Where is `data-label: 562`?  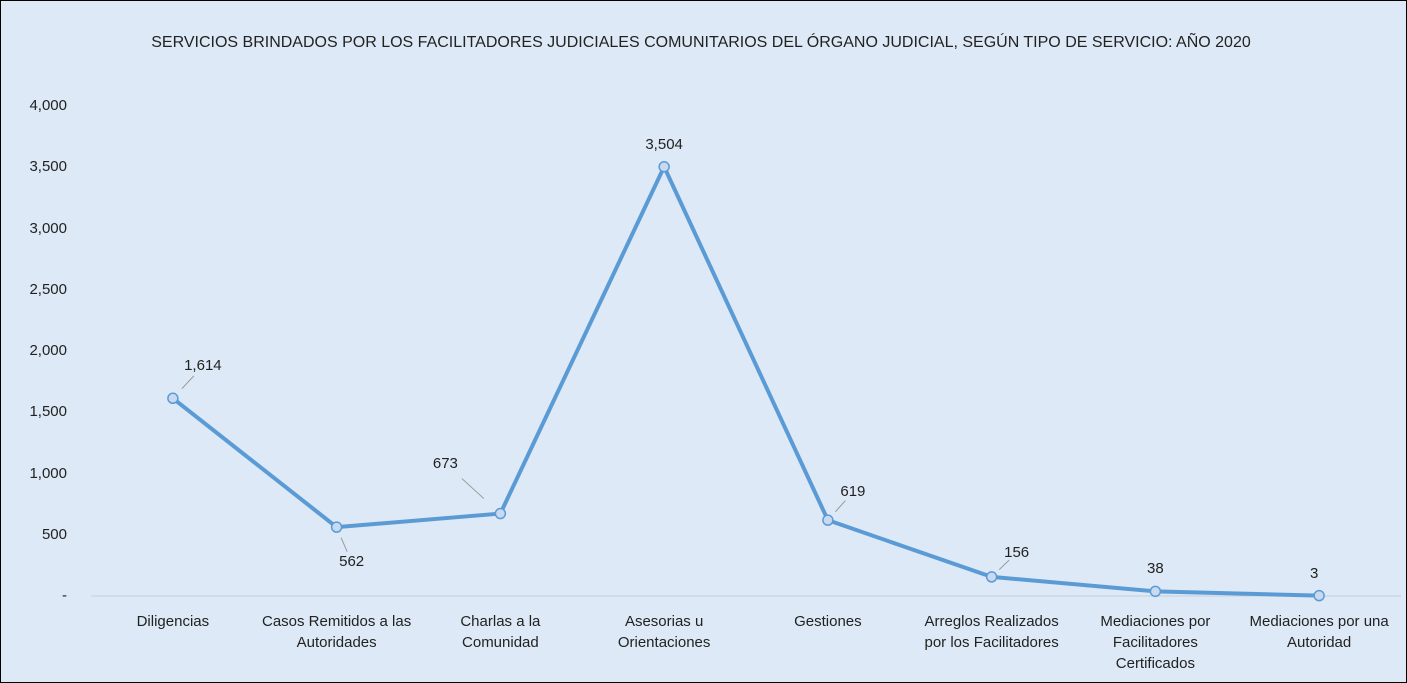
data-label: 562 is located at coordinates (352, 562).